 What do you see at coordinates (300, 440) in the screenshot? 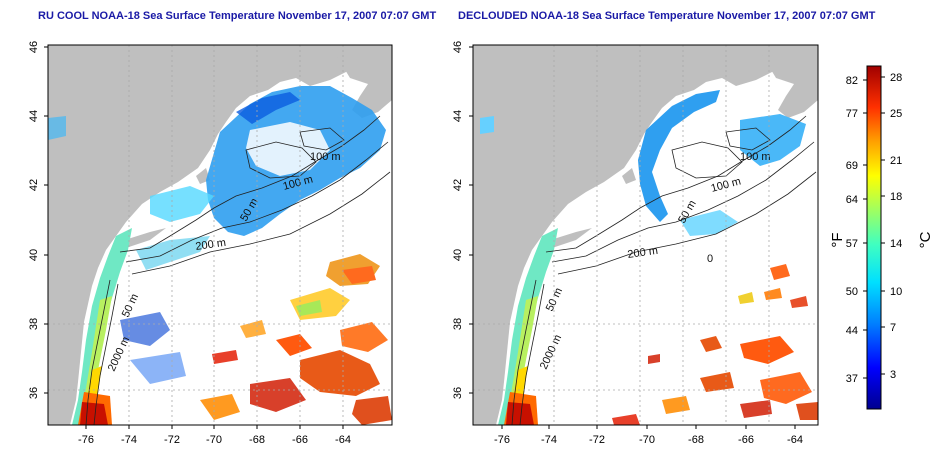
I see `left-xtick-label: -66` at bounding box center [300, 440].